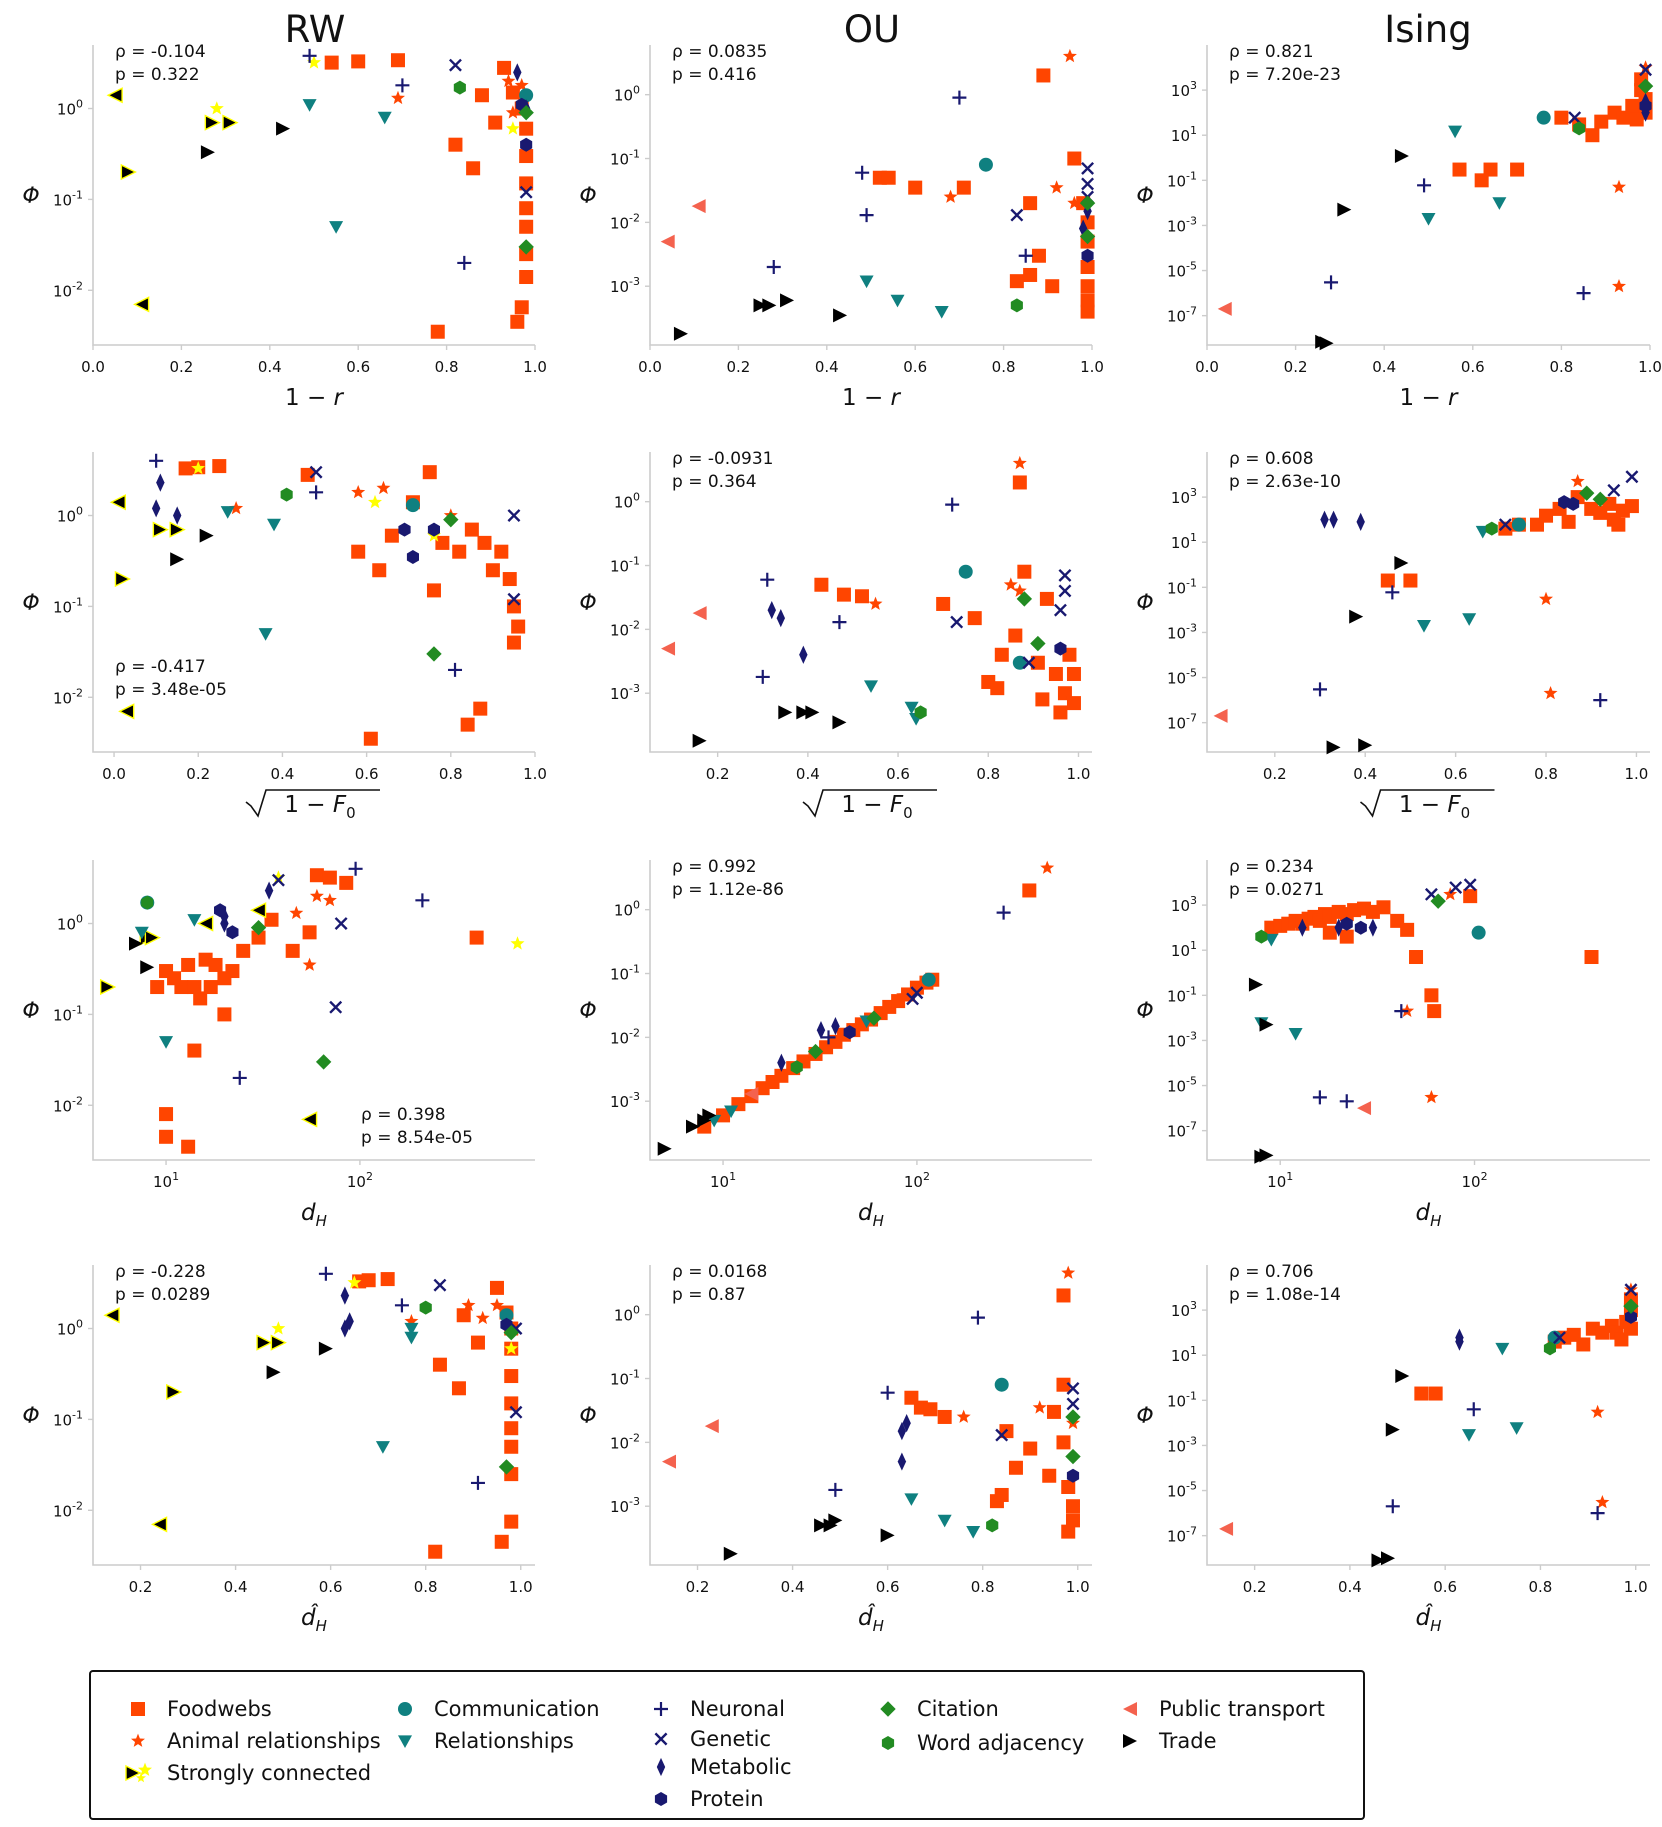 This screenshot has height=1827, width=1662. Describe the element at coordinates (1207, 367) in the screenshot. I see `x-tick-label: 0.0` at that location.